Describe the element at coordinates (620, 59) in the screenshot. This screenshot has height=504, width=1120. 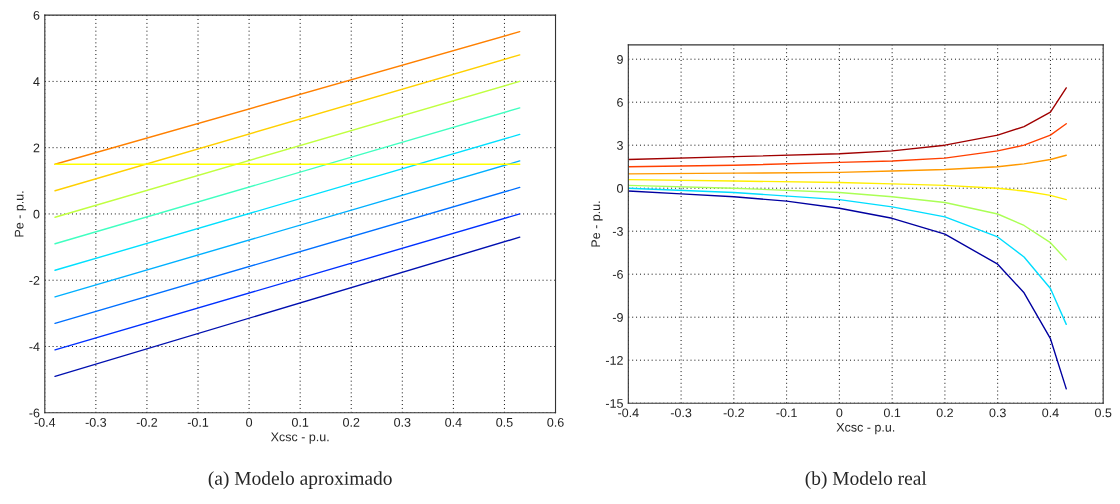
I see `y-tick-label: 9` at that location.